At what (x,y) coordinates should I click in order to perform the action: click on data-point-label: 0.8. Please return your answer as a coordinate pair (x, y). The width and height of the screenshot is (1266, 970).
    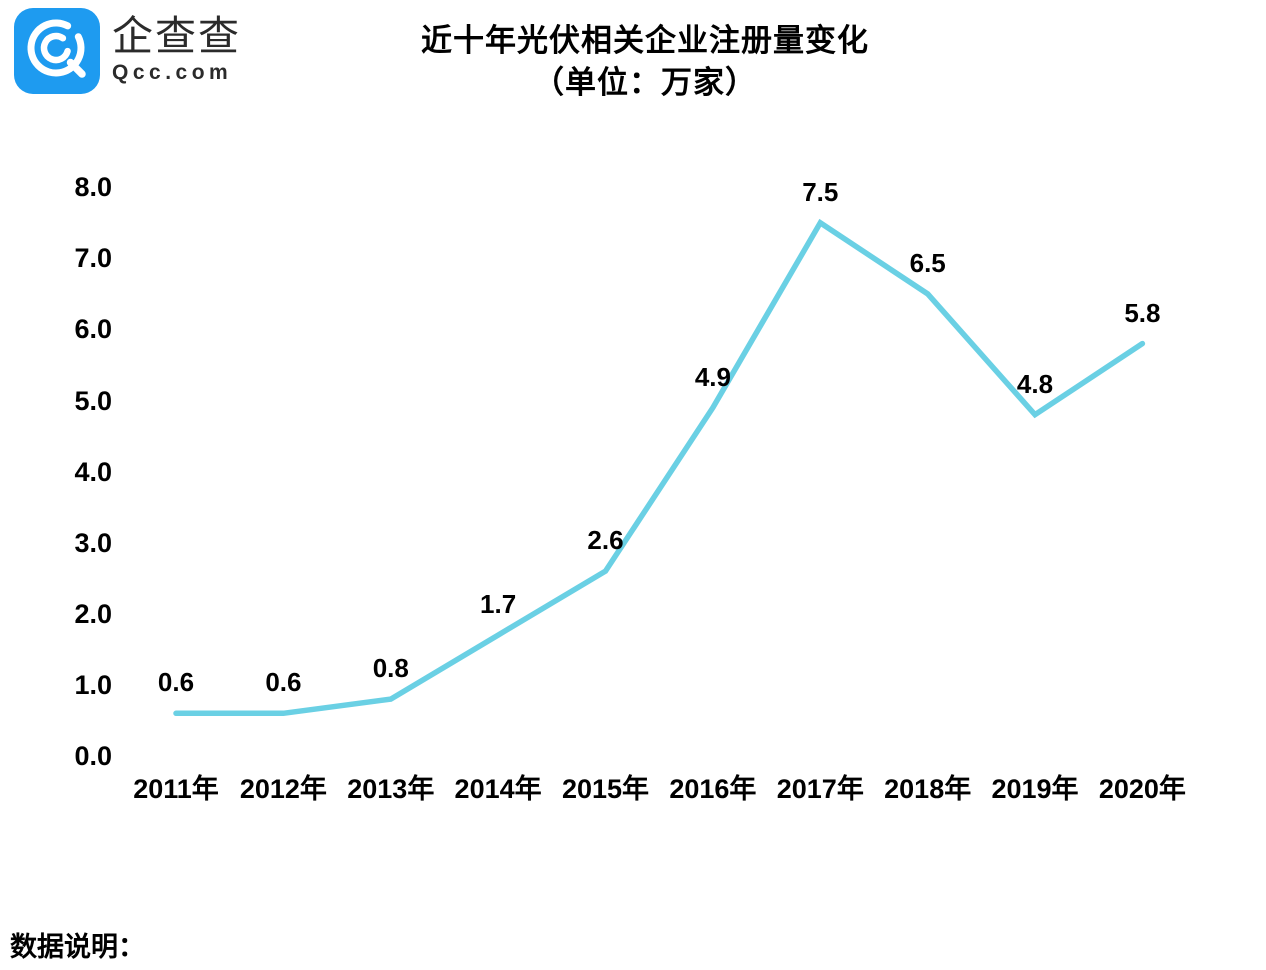
    Looking at the image, I should click on (390, 668).